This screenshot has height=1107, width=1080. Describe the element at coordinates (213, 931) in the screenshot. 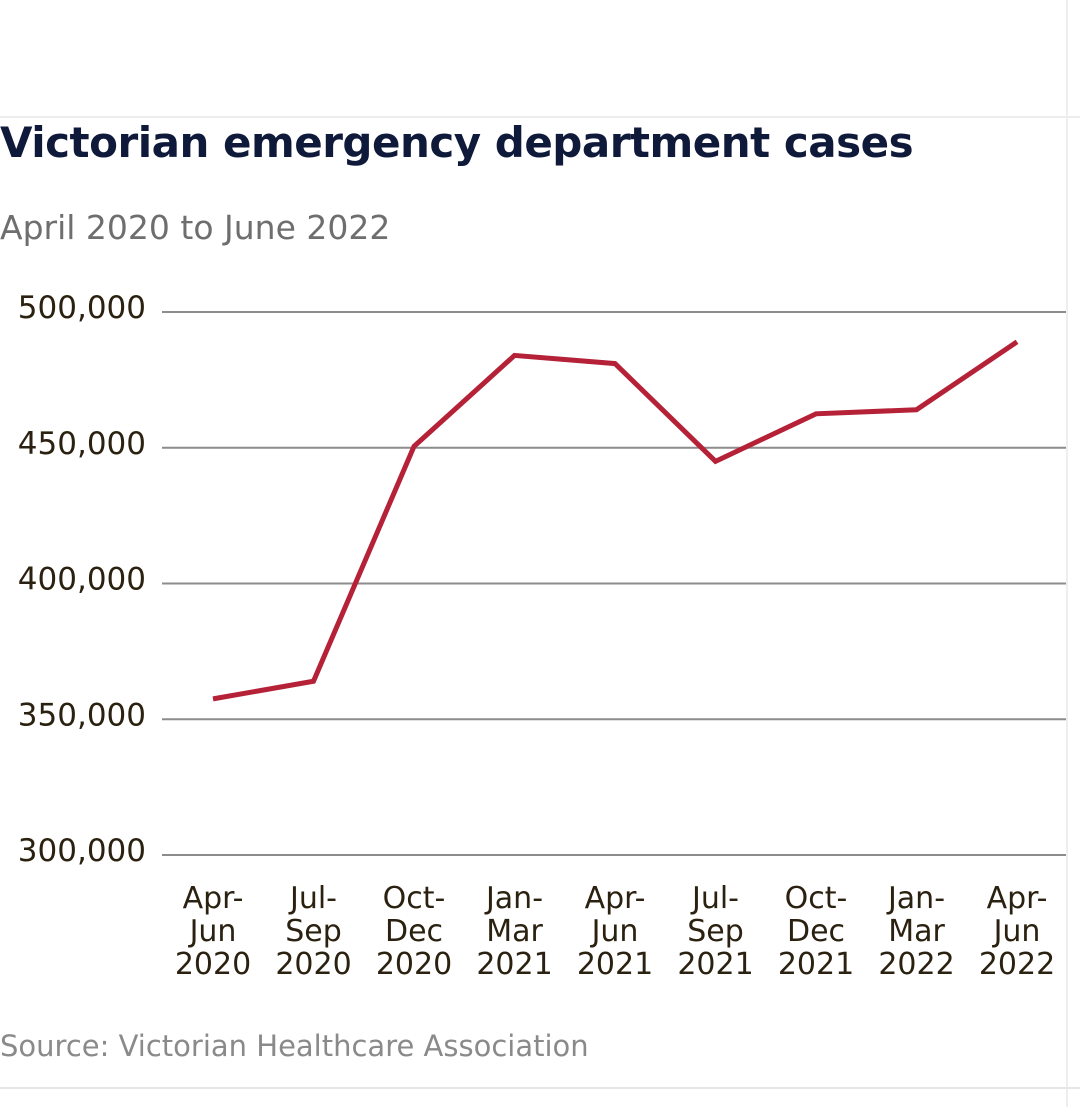

I see `x-tick-label-0: Apr-Jun 2020` at that location.